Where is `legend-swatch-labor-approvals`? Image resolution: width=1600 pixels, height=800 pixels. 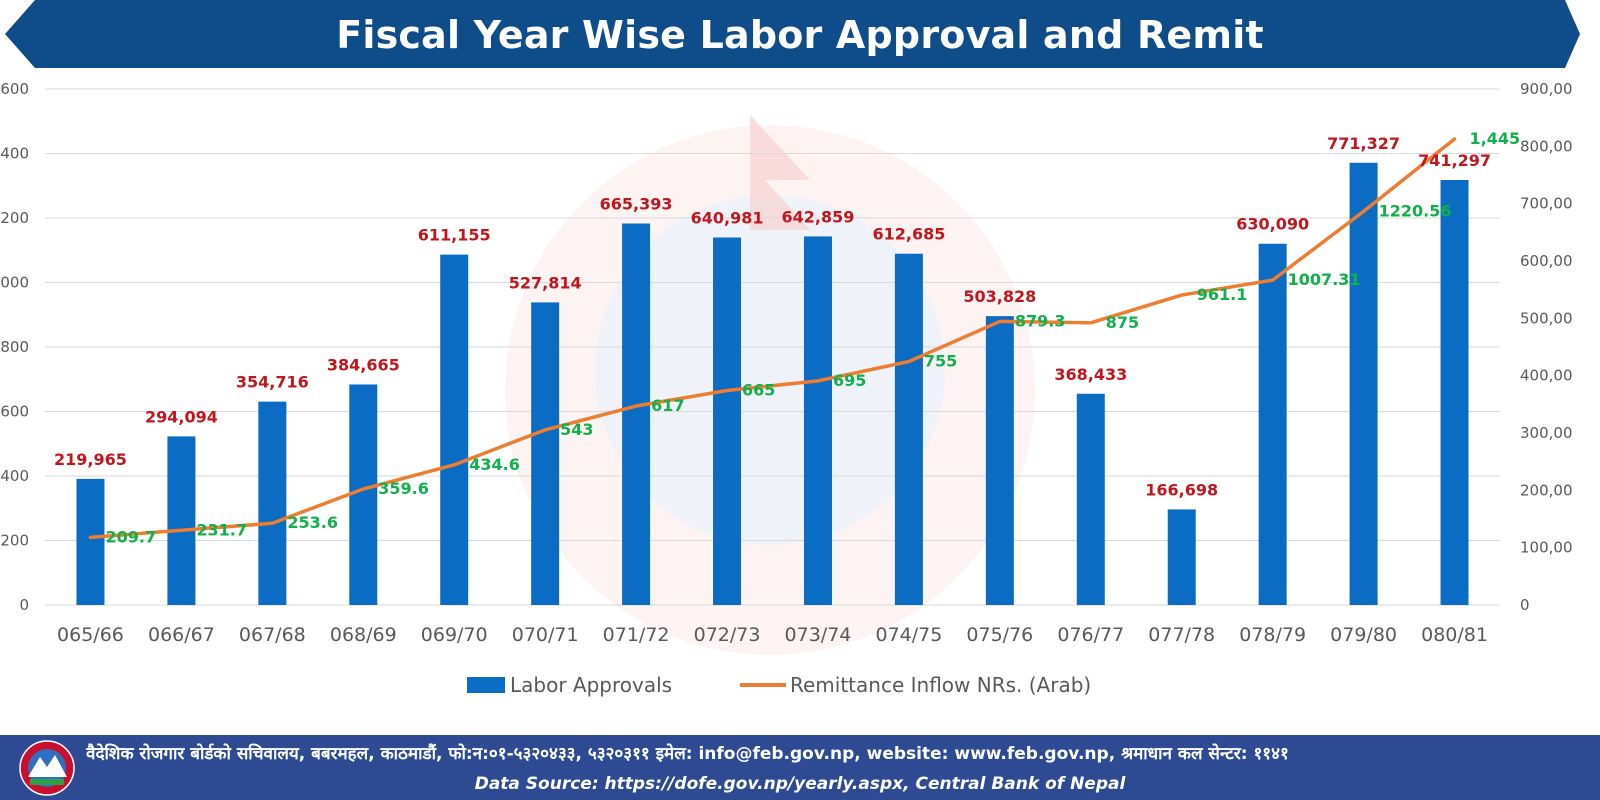
legend-swatch-labor-approvals is located at coordinates (486, 685).